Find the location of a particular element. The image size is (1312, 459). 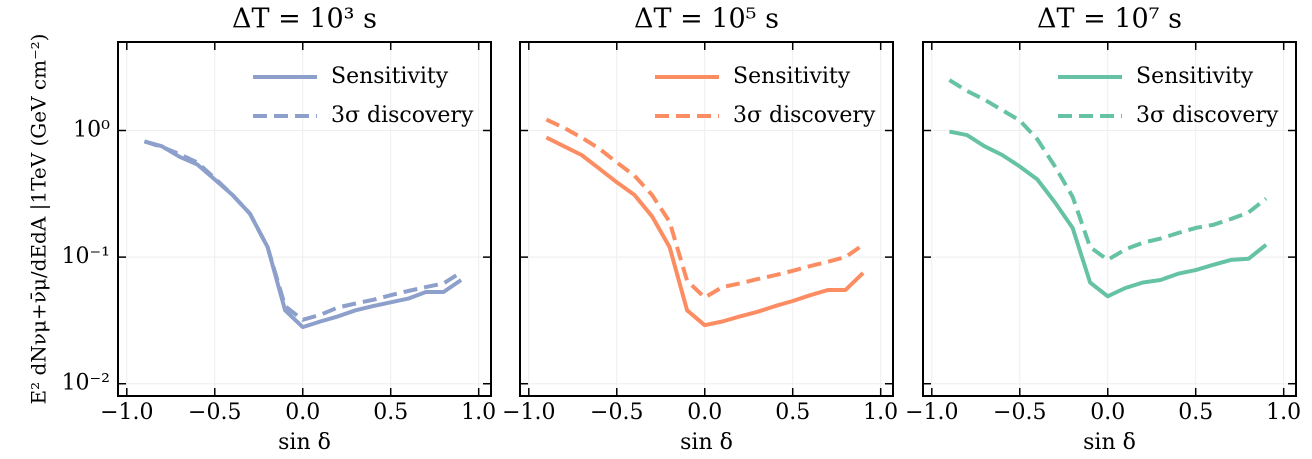

y-tick-label: 10⁻¹ is located at coordinates (86, 256).